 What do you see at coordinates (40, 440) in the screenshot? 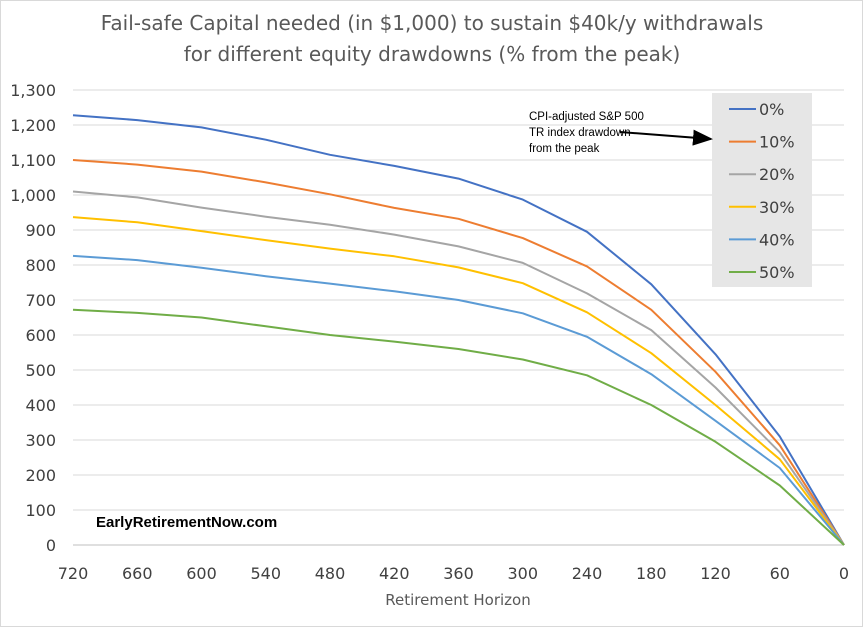
I see `y-tick-label: 300` at bounding box center [40, 440].